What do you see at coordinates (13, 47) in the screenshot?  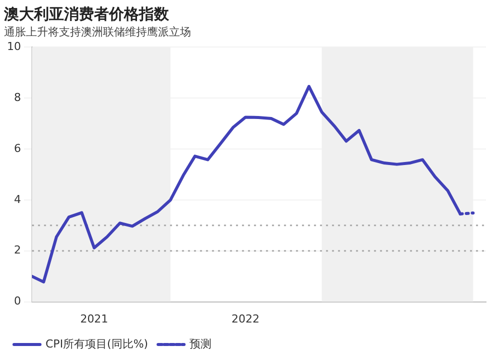 I see `y-tick-label: 10` at bounding box center [13, 47].